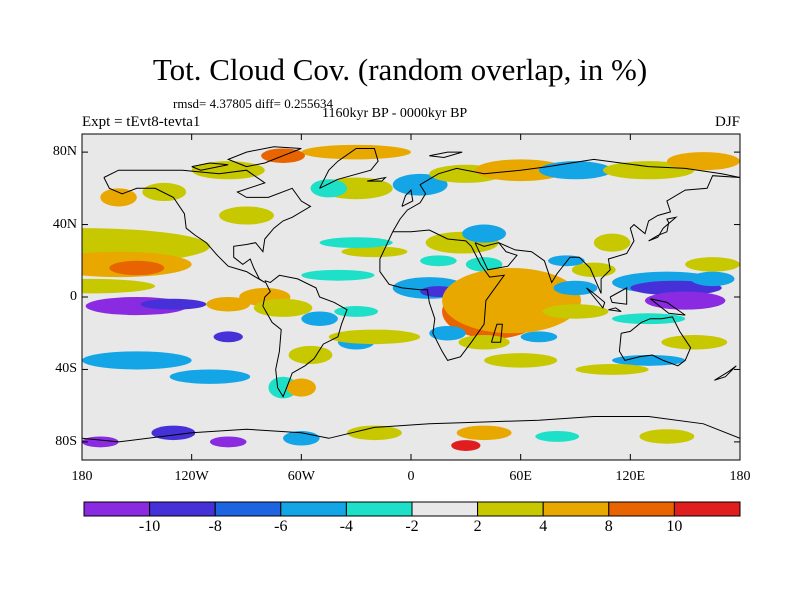 This screenshot has height=600, width=800. I want to click on colorbar-label: 2, so click(477, 526).